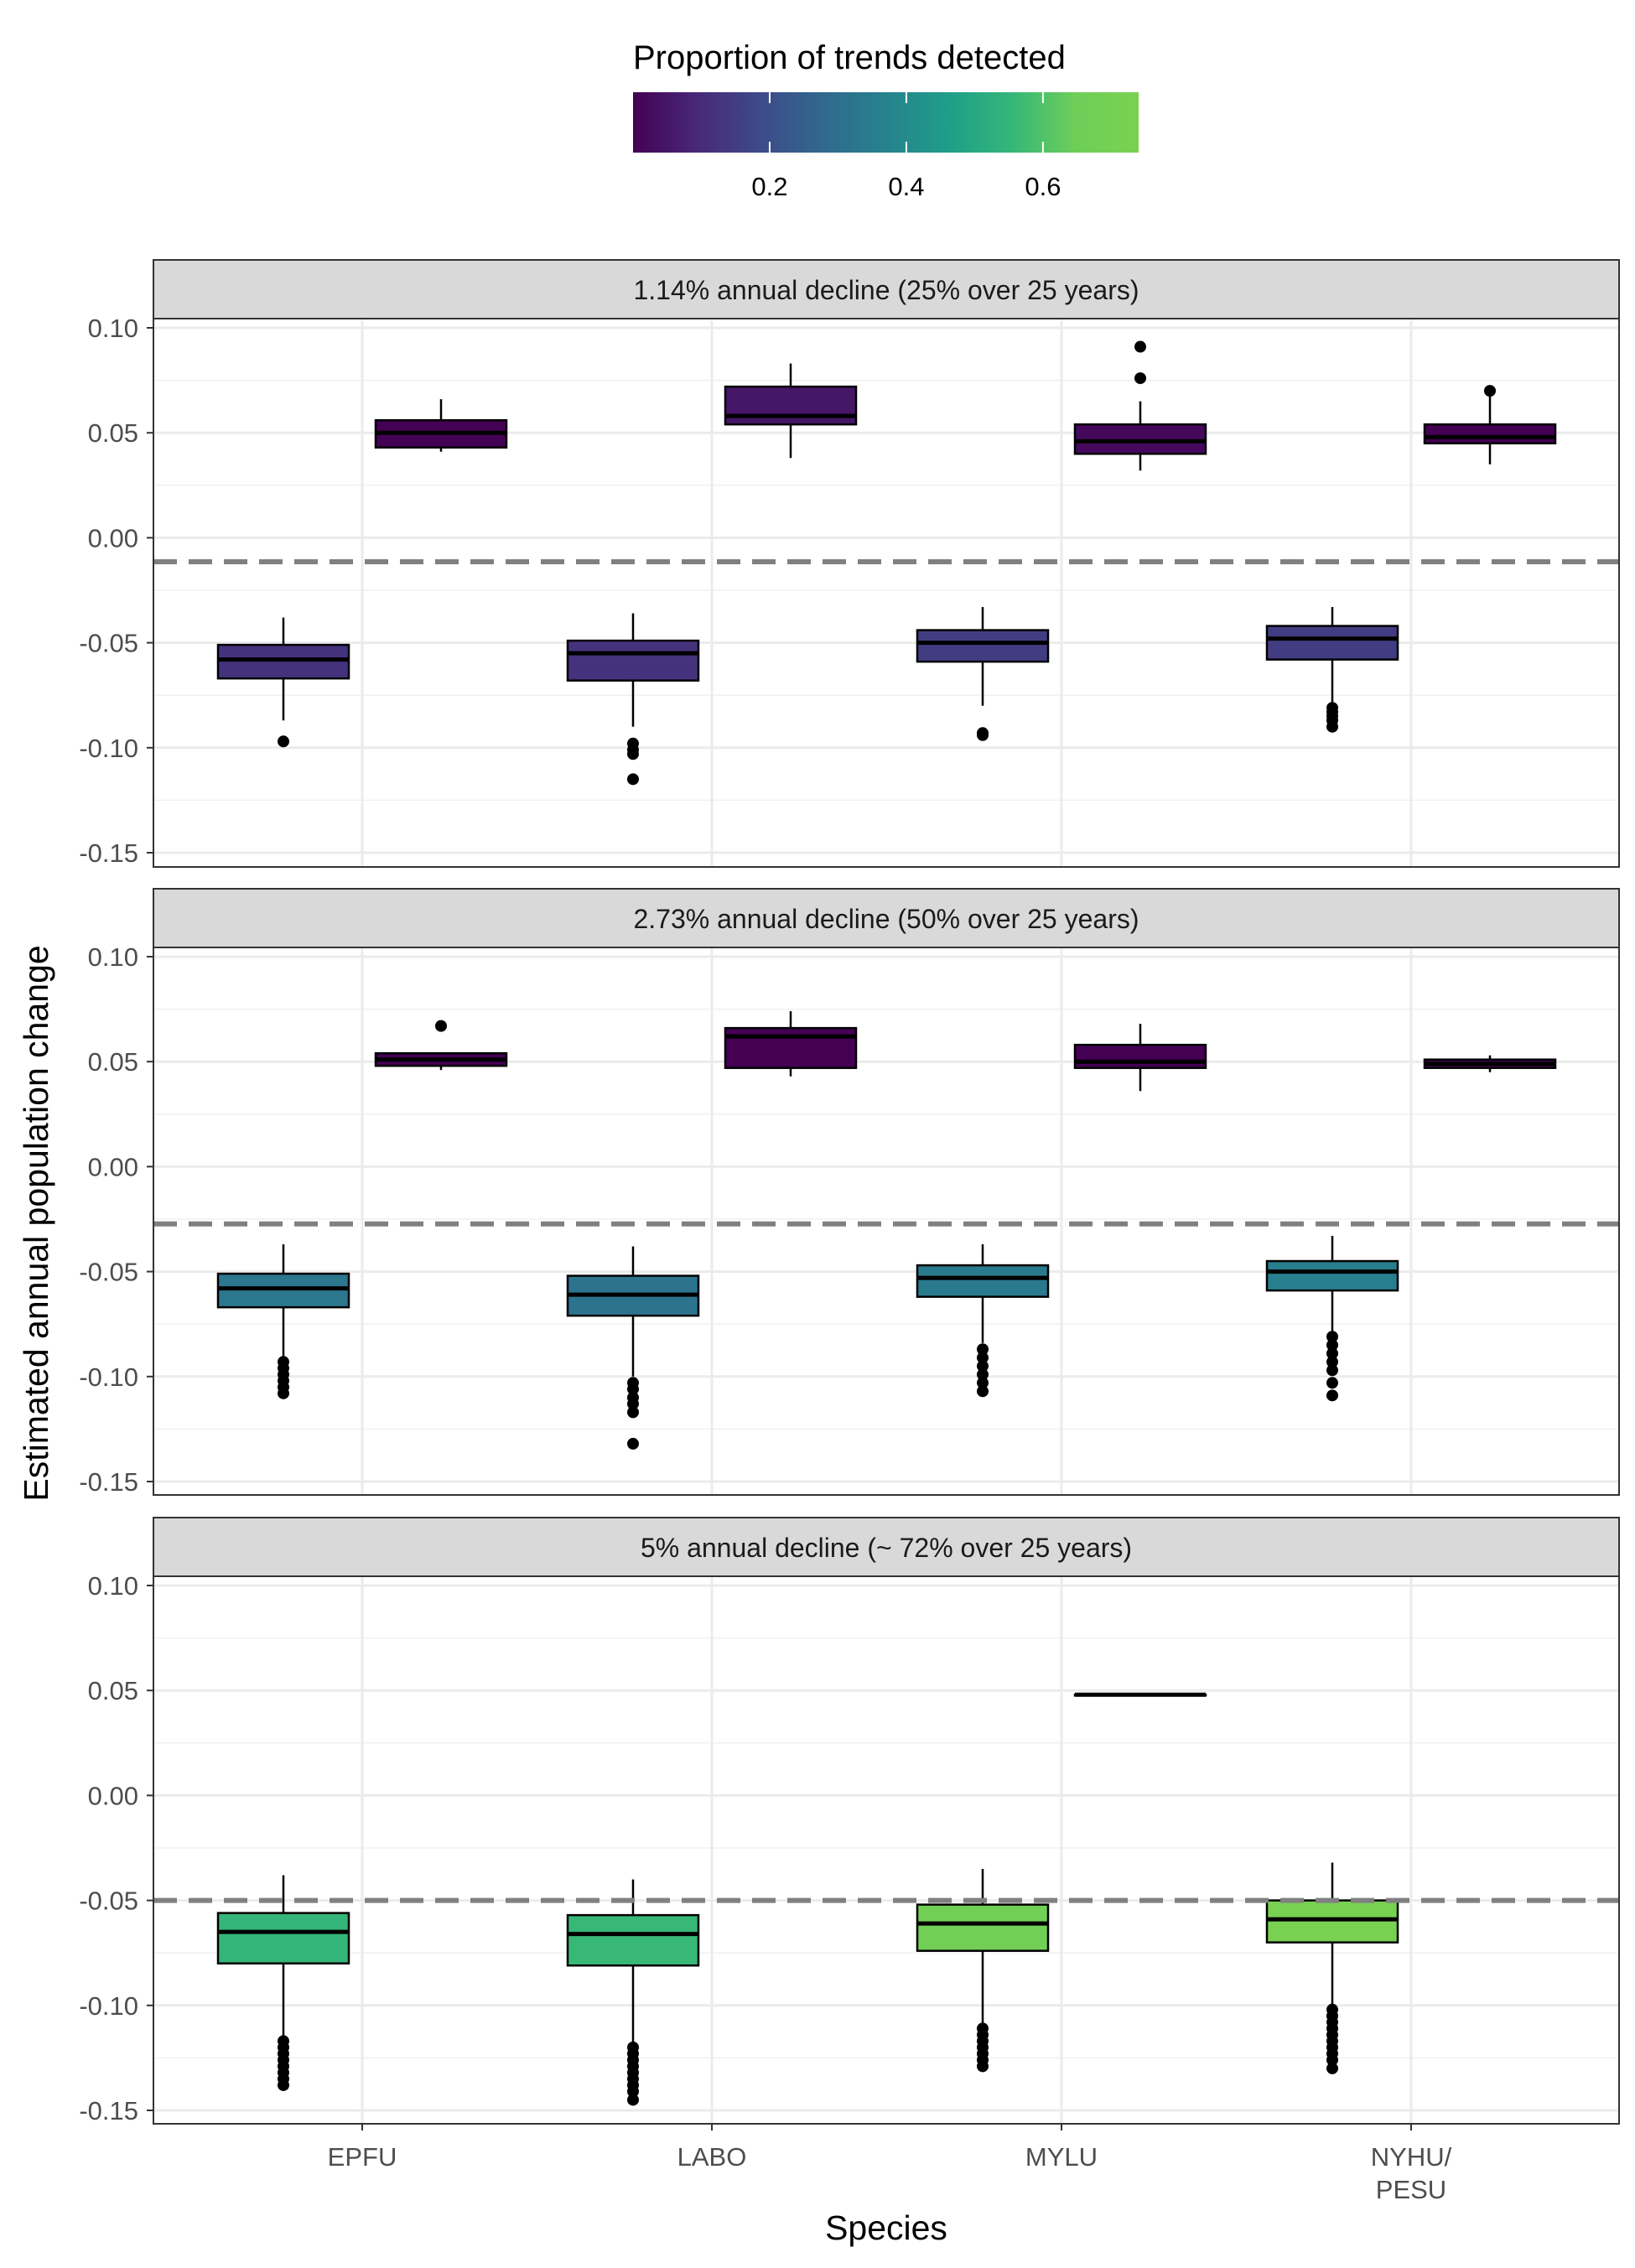  I want to click on x-tick-label: PESU, so click(1411, 2189).